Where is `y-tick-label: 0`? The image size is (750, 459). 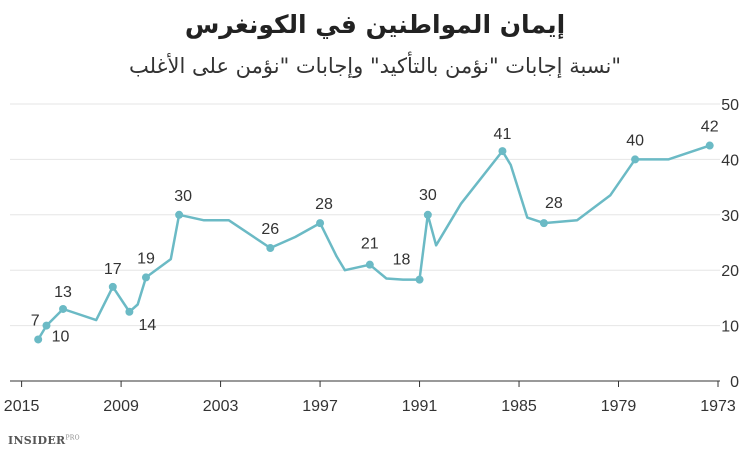
y-tick-label: 0 is located at coordinates (734, 382).